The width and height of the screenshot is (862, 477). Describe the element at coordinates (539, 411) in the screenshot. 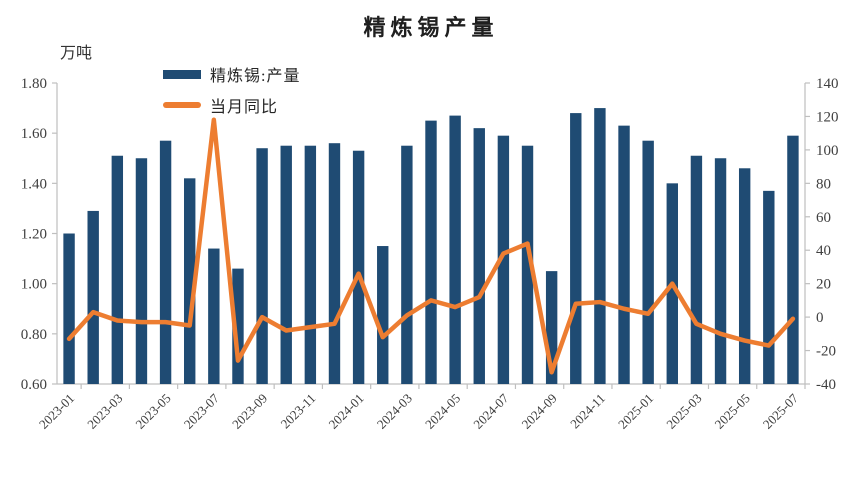

I see `x-axis-tick-label: 2024-09` at that location.